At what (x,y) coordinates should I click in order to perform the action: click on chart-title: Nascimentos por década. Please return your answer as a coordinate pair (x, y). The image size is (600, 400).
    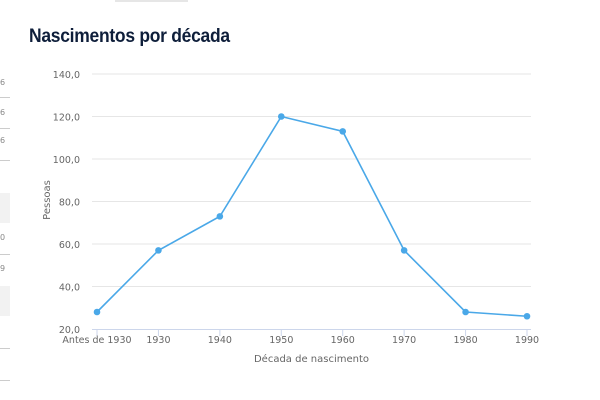
    Looking at the image, I should click on (129, 36).